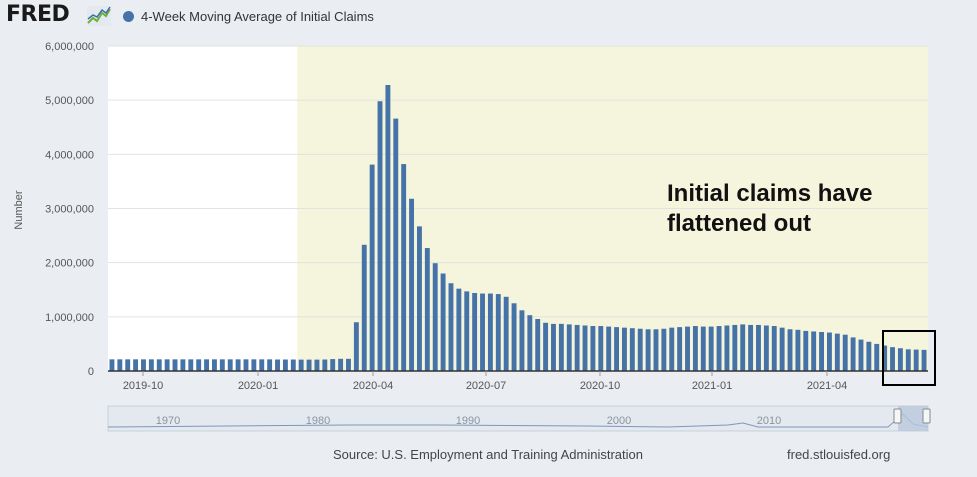 The height and width of the screenshot is (477, 977). What do you see at coordinates (91, 372) in the screenshot?
I see `y-tick-label: 0` at bounding box center [91, 372].